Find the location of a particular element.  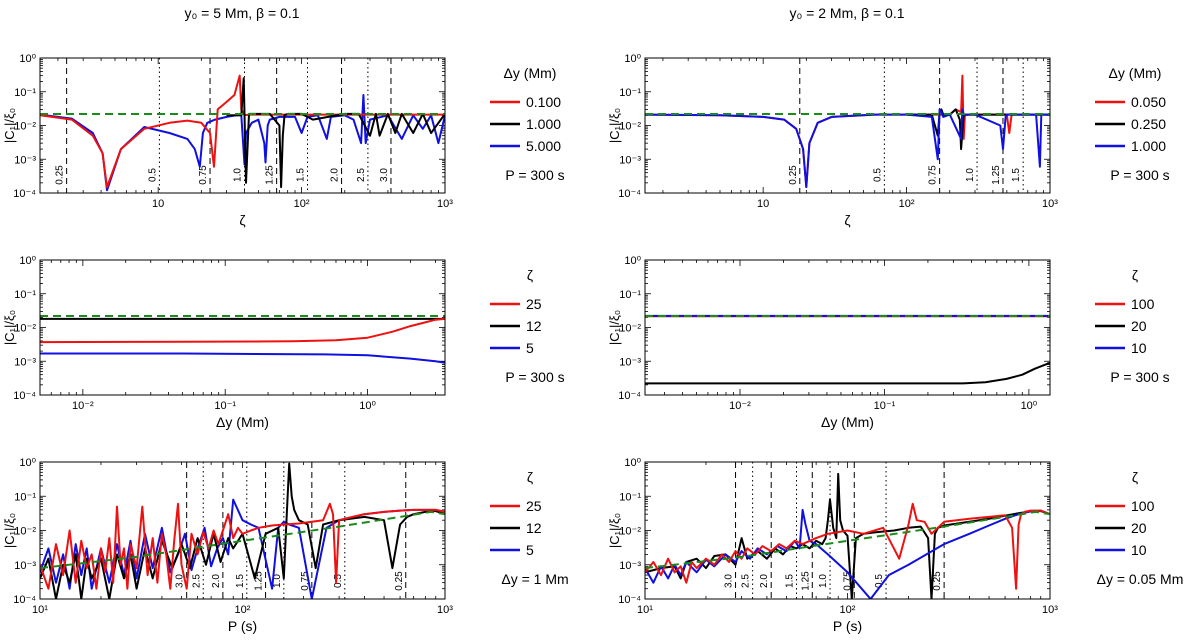

x-axis-label: ζ is located at coordinates (847, 220).